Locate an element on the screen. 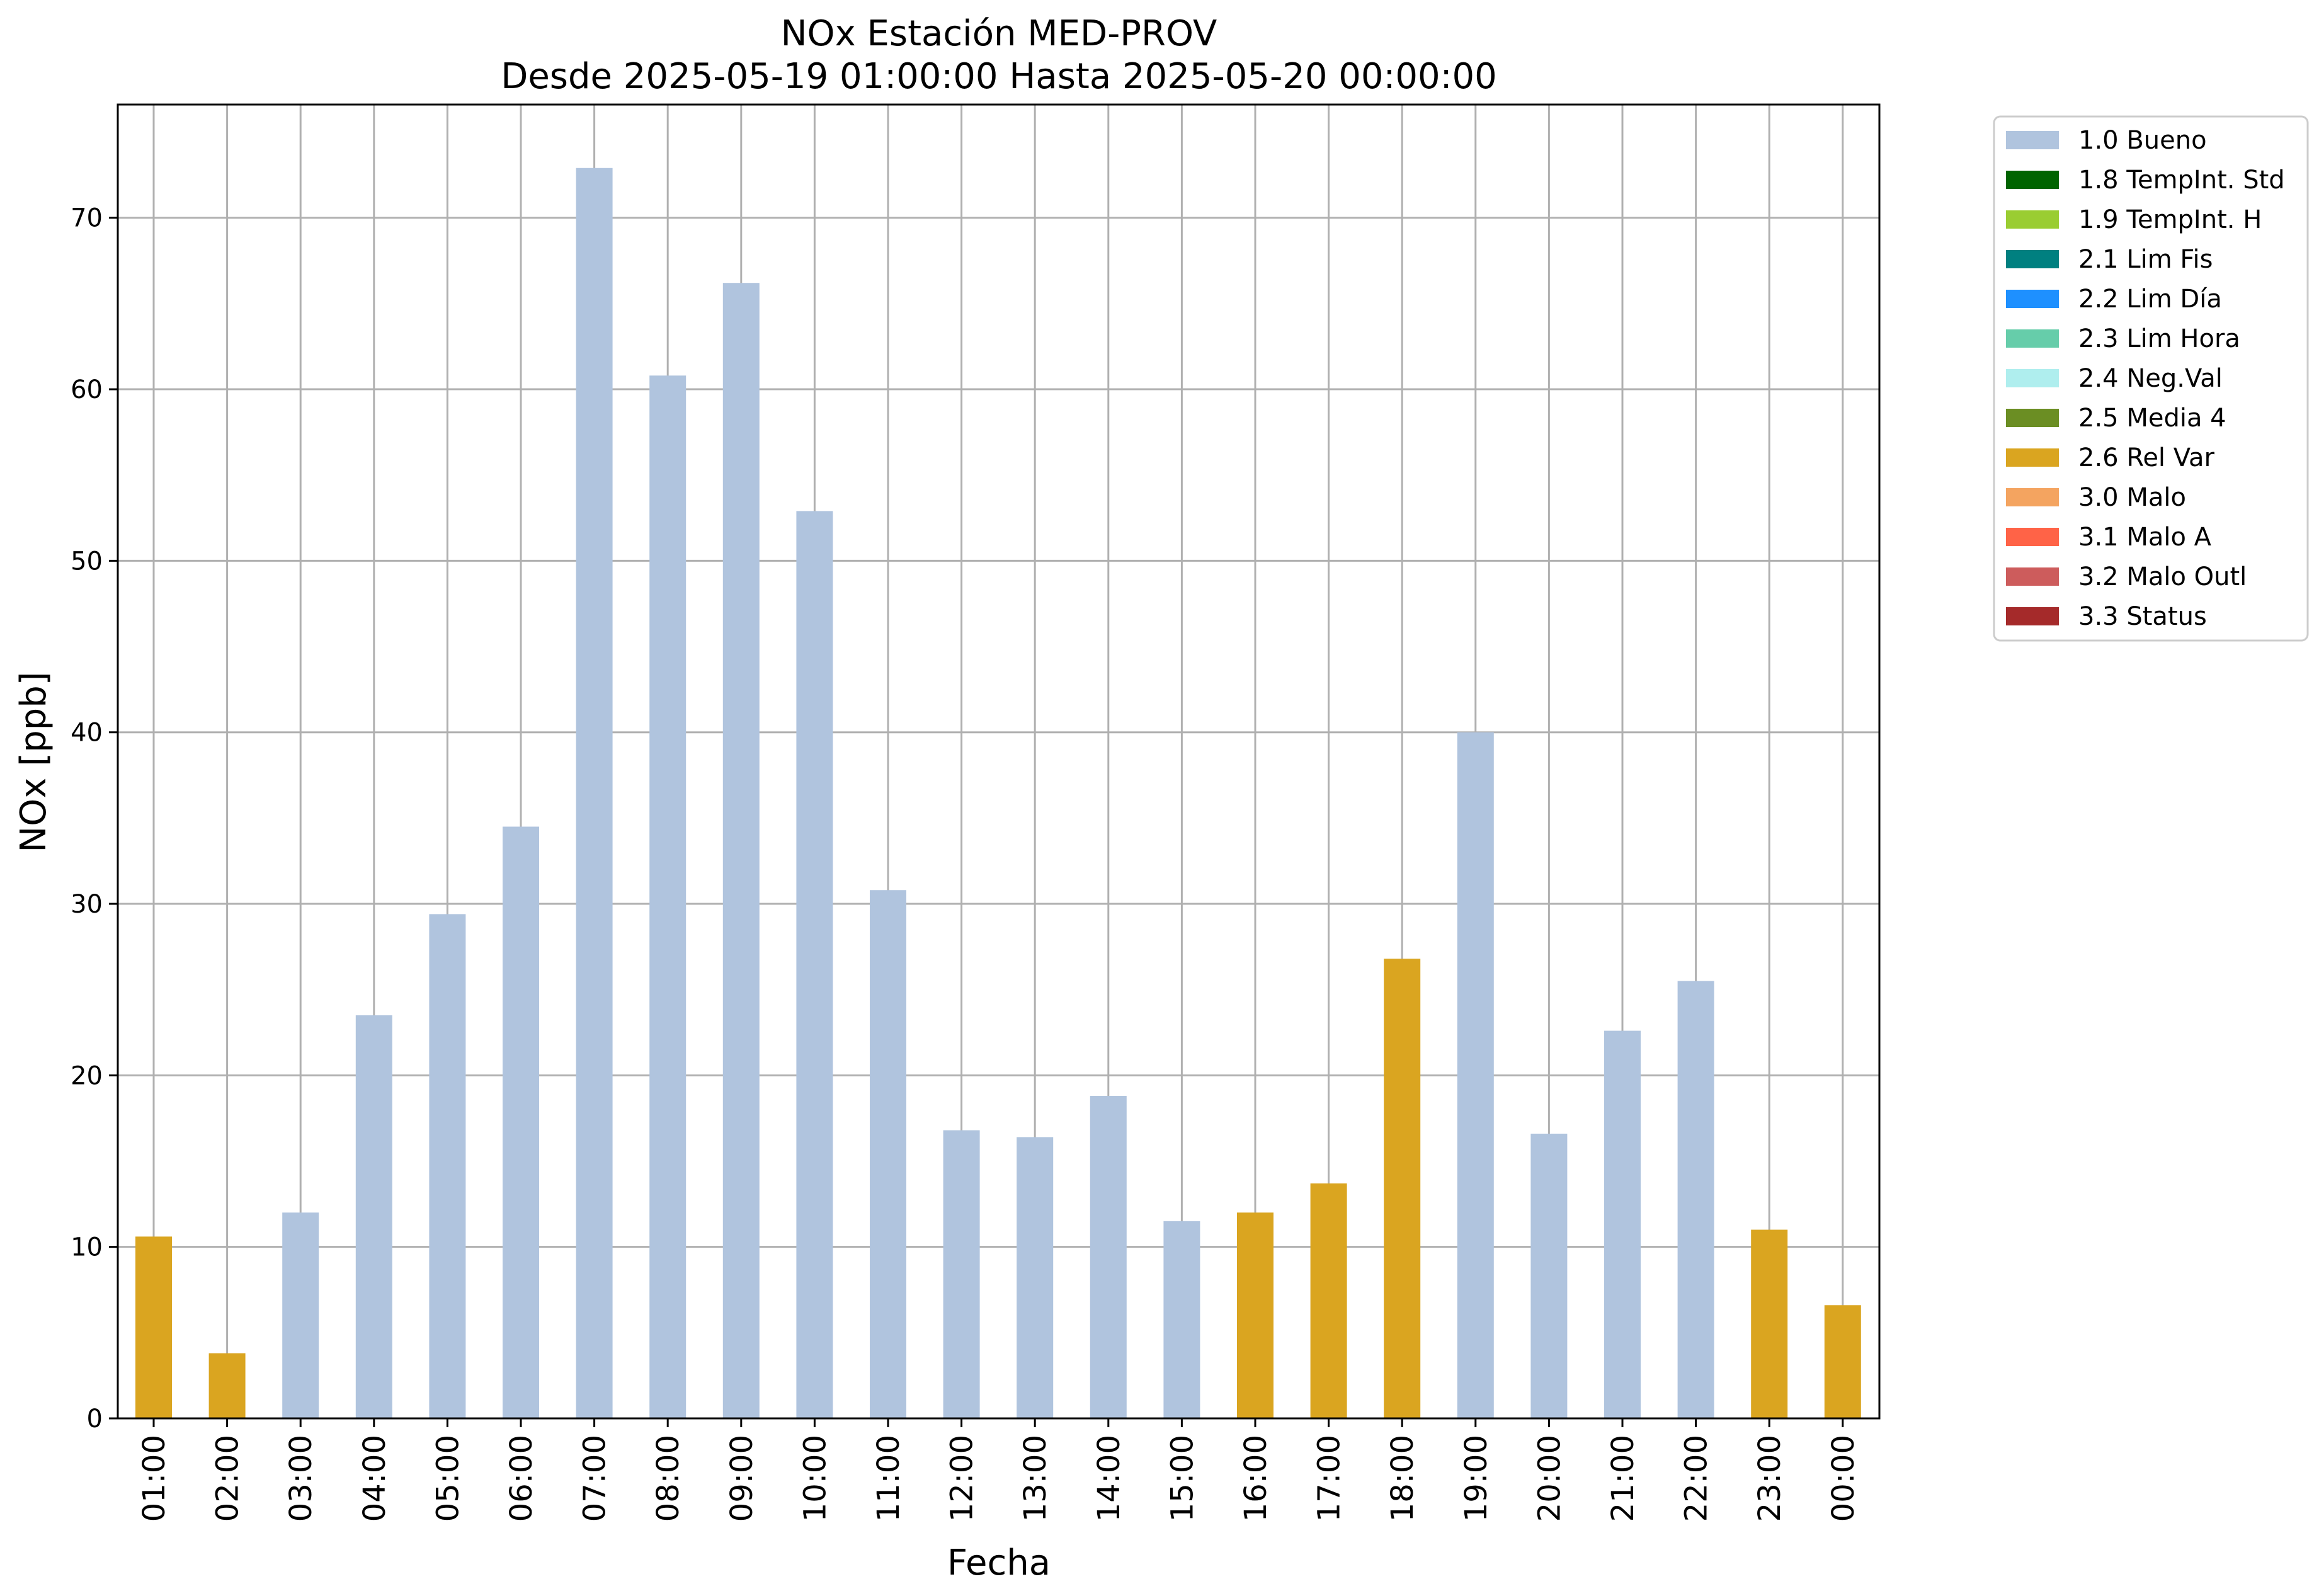  x-tick-label: 17:00 is located at coordinates (1329, 1478).